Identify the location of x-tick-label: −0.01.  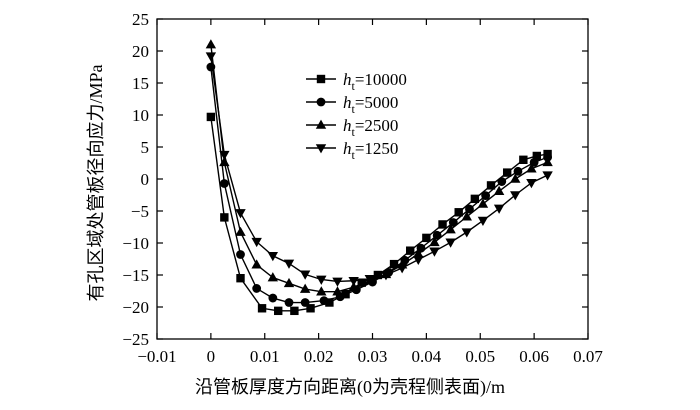
(156, 356).